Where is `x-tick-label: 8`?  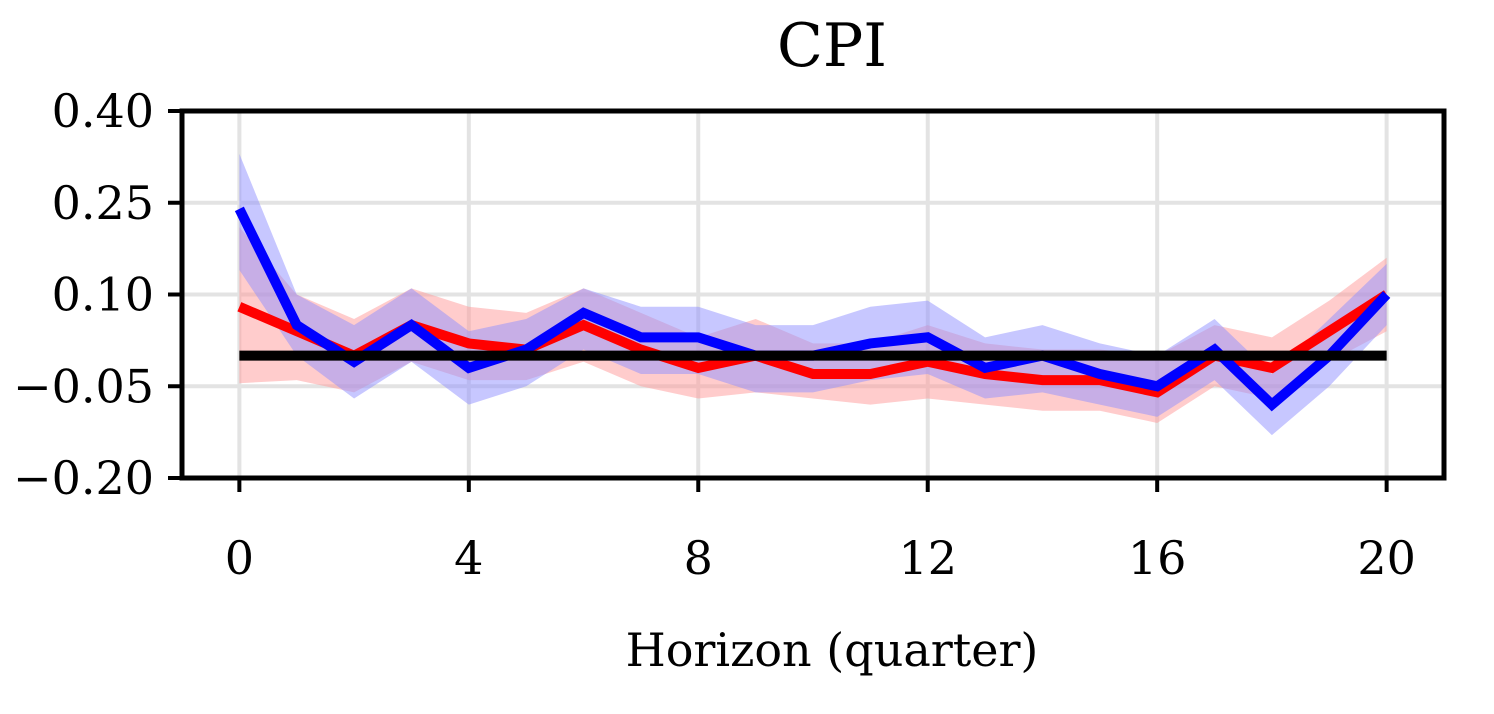 x-tick-label: 8 is located at coordinates (698, 558).